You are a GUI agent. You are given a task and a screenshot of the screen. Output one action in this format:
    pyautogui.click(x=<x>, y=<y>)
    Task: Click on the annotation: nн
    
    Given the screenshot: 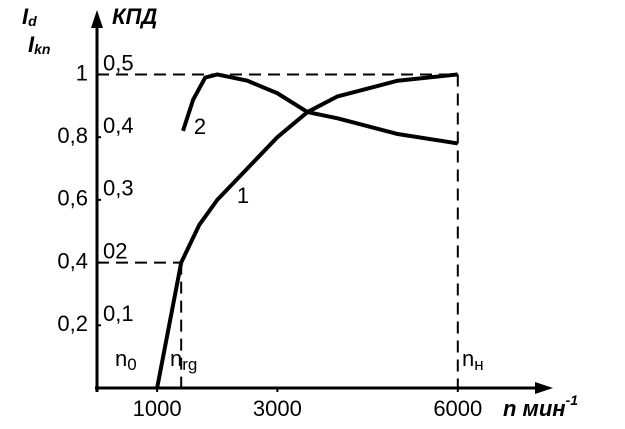 What is the action you would take?
    pyautogui.click(x=473, y=360)
    